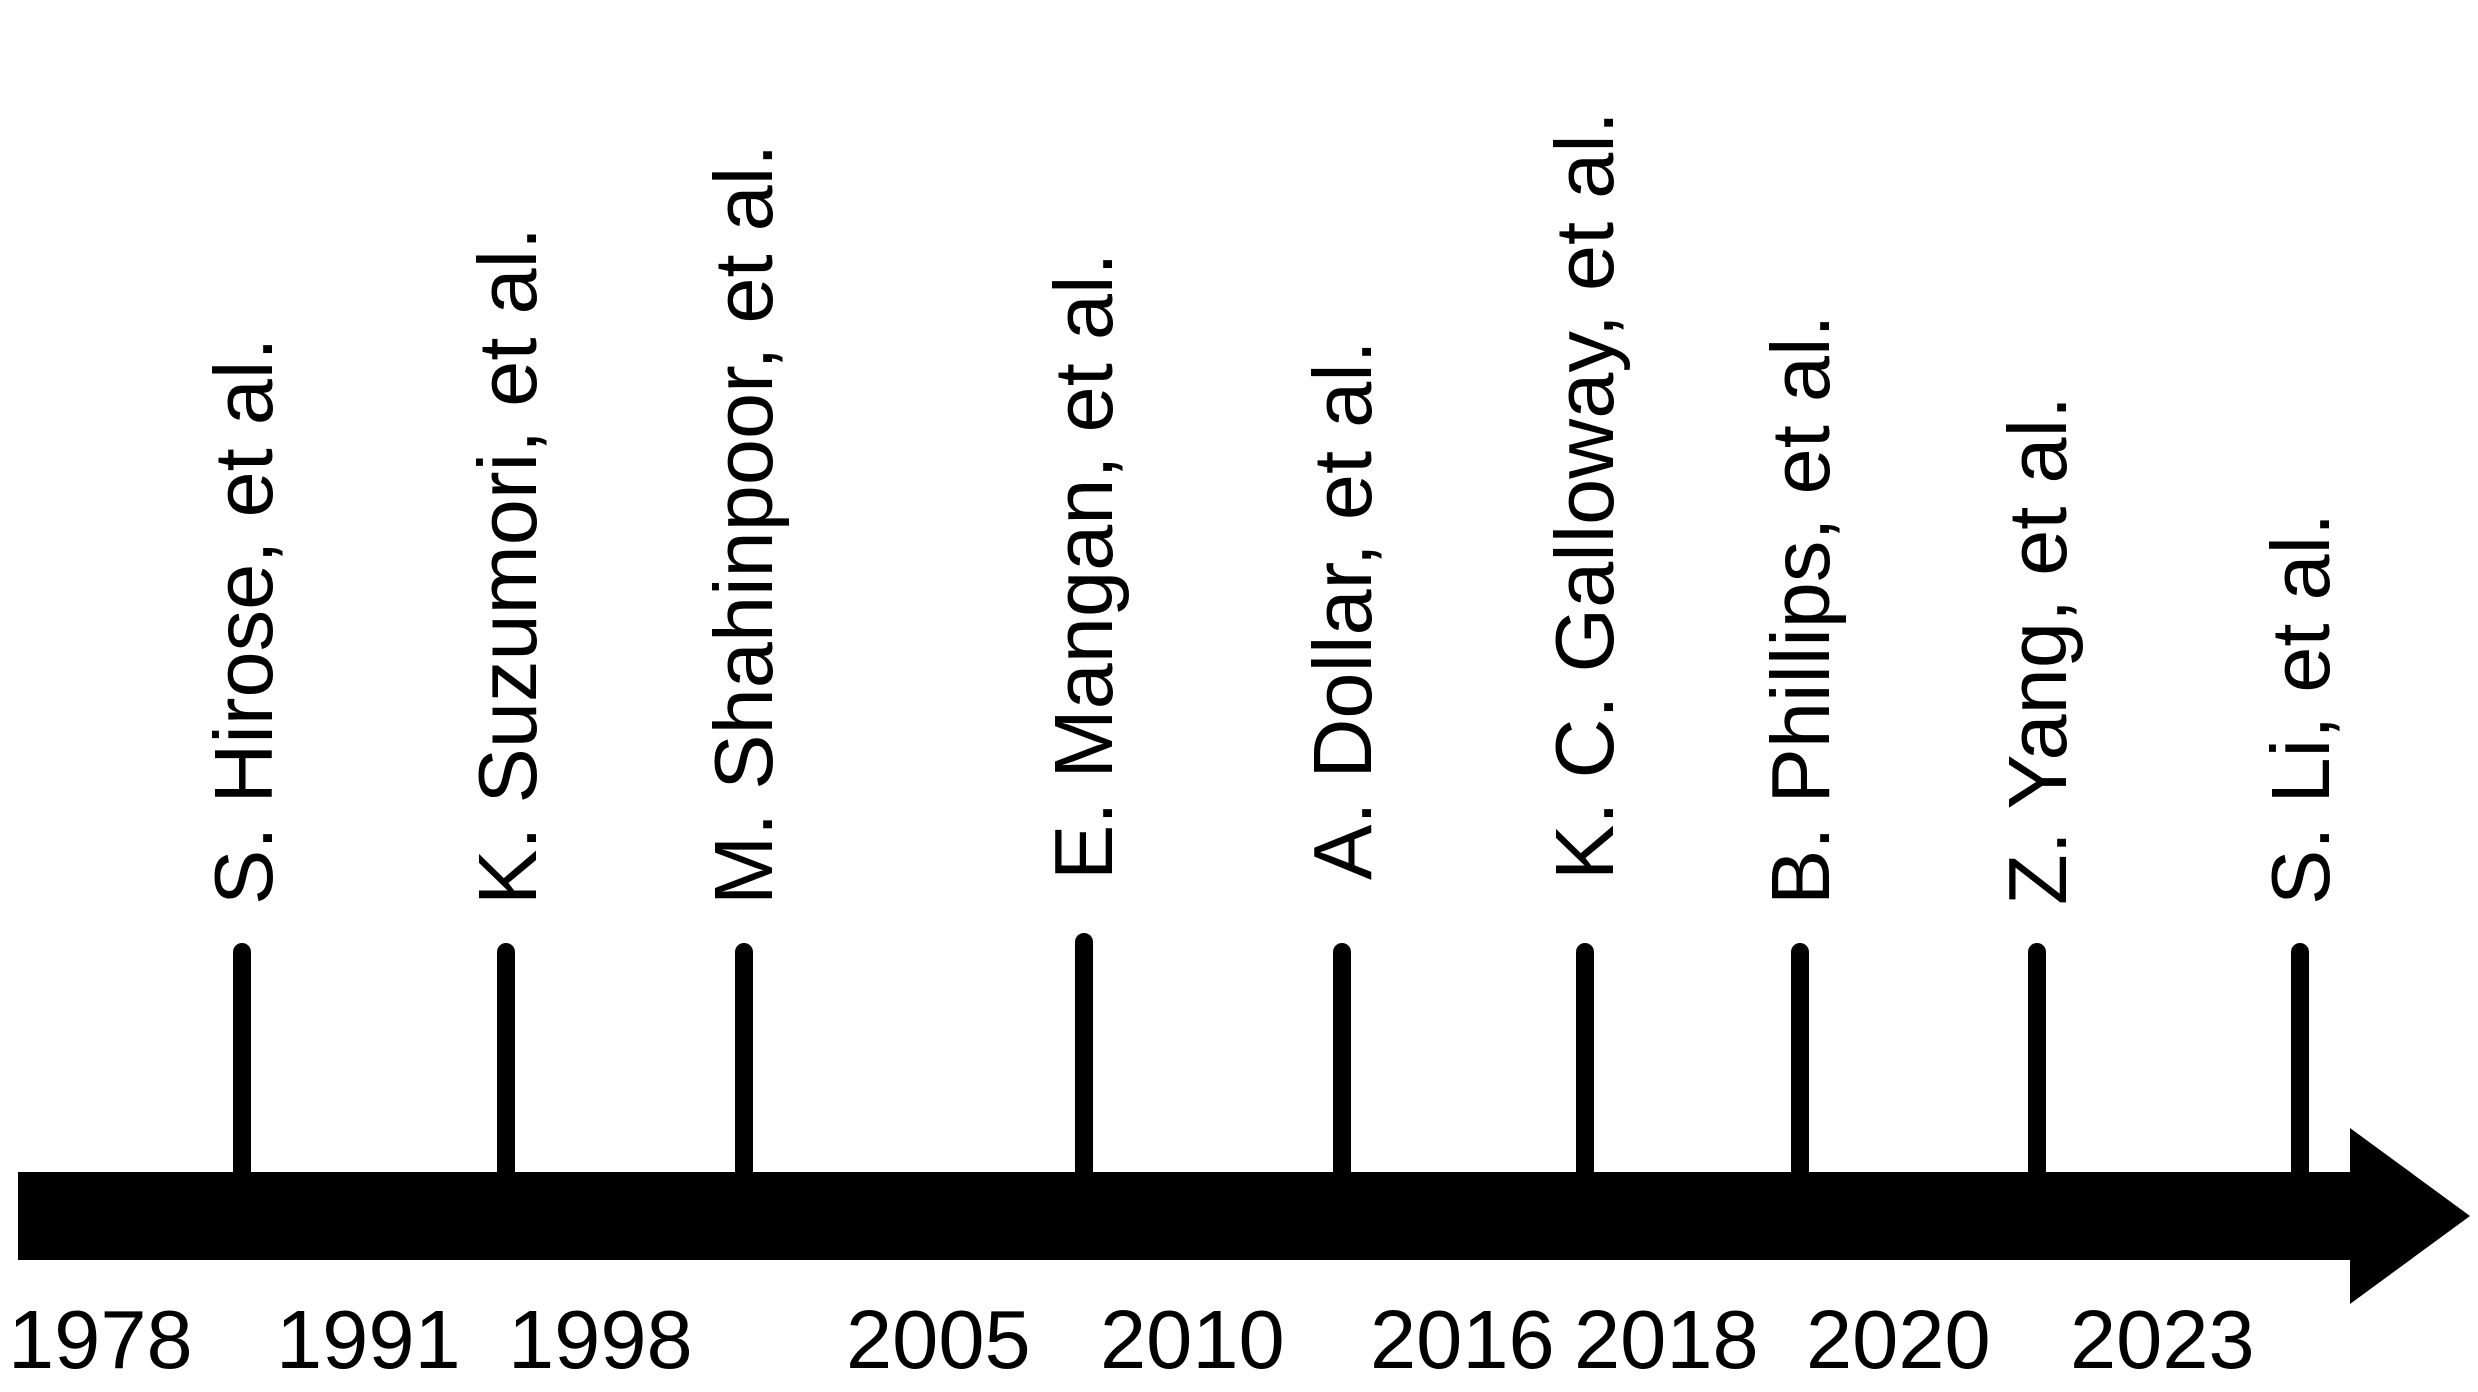 The height and width of the screenshot is (1392, 2478). I want to click on year-label: 2023, so click(2162, 1339).